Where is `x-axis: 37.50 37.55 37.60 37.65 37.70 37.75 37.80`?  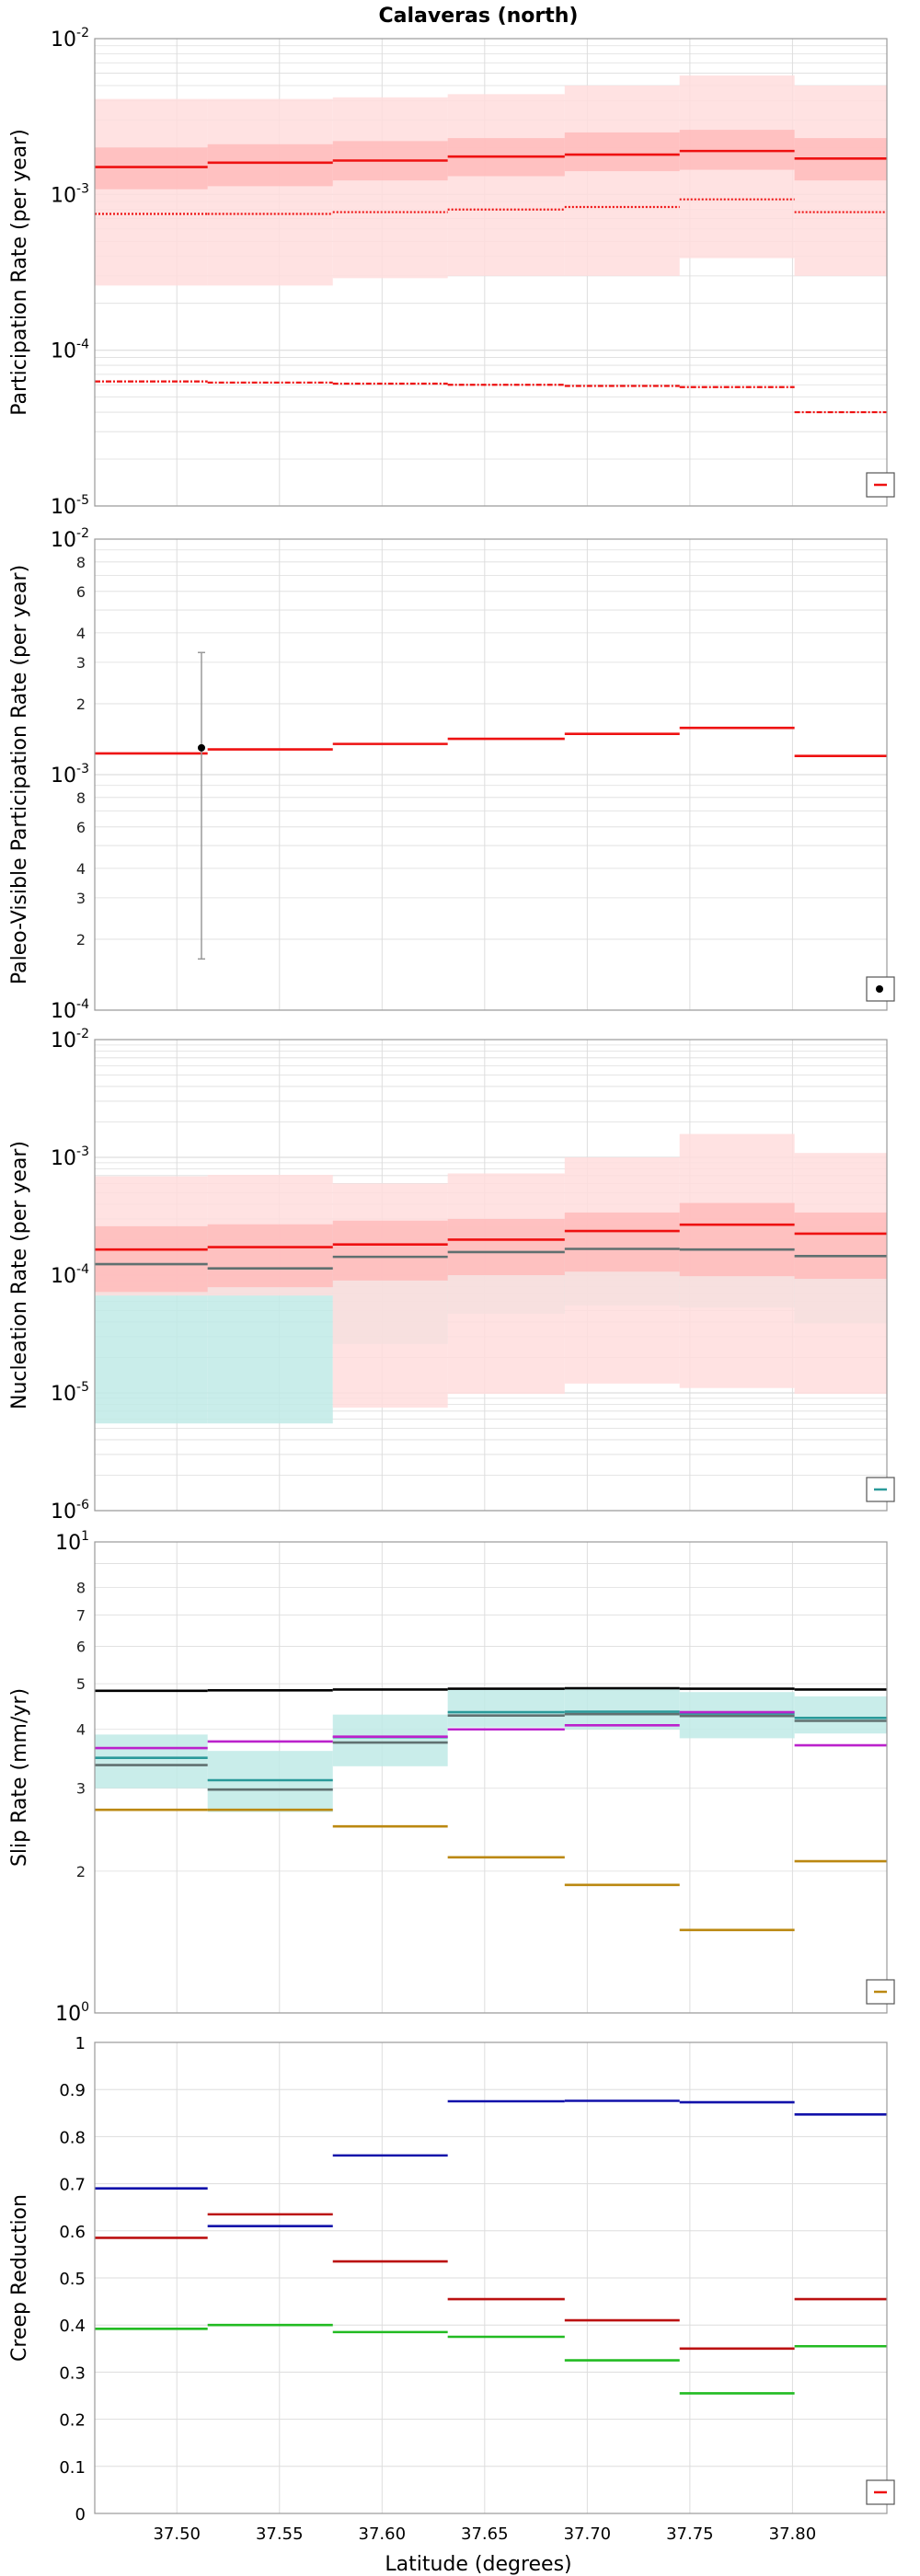 x-axis: 37.50 37.55 37.60 37.65 37.70 37.75 37.80 is located at coordinates (484, 2534).